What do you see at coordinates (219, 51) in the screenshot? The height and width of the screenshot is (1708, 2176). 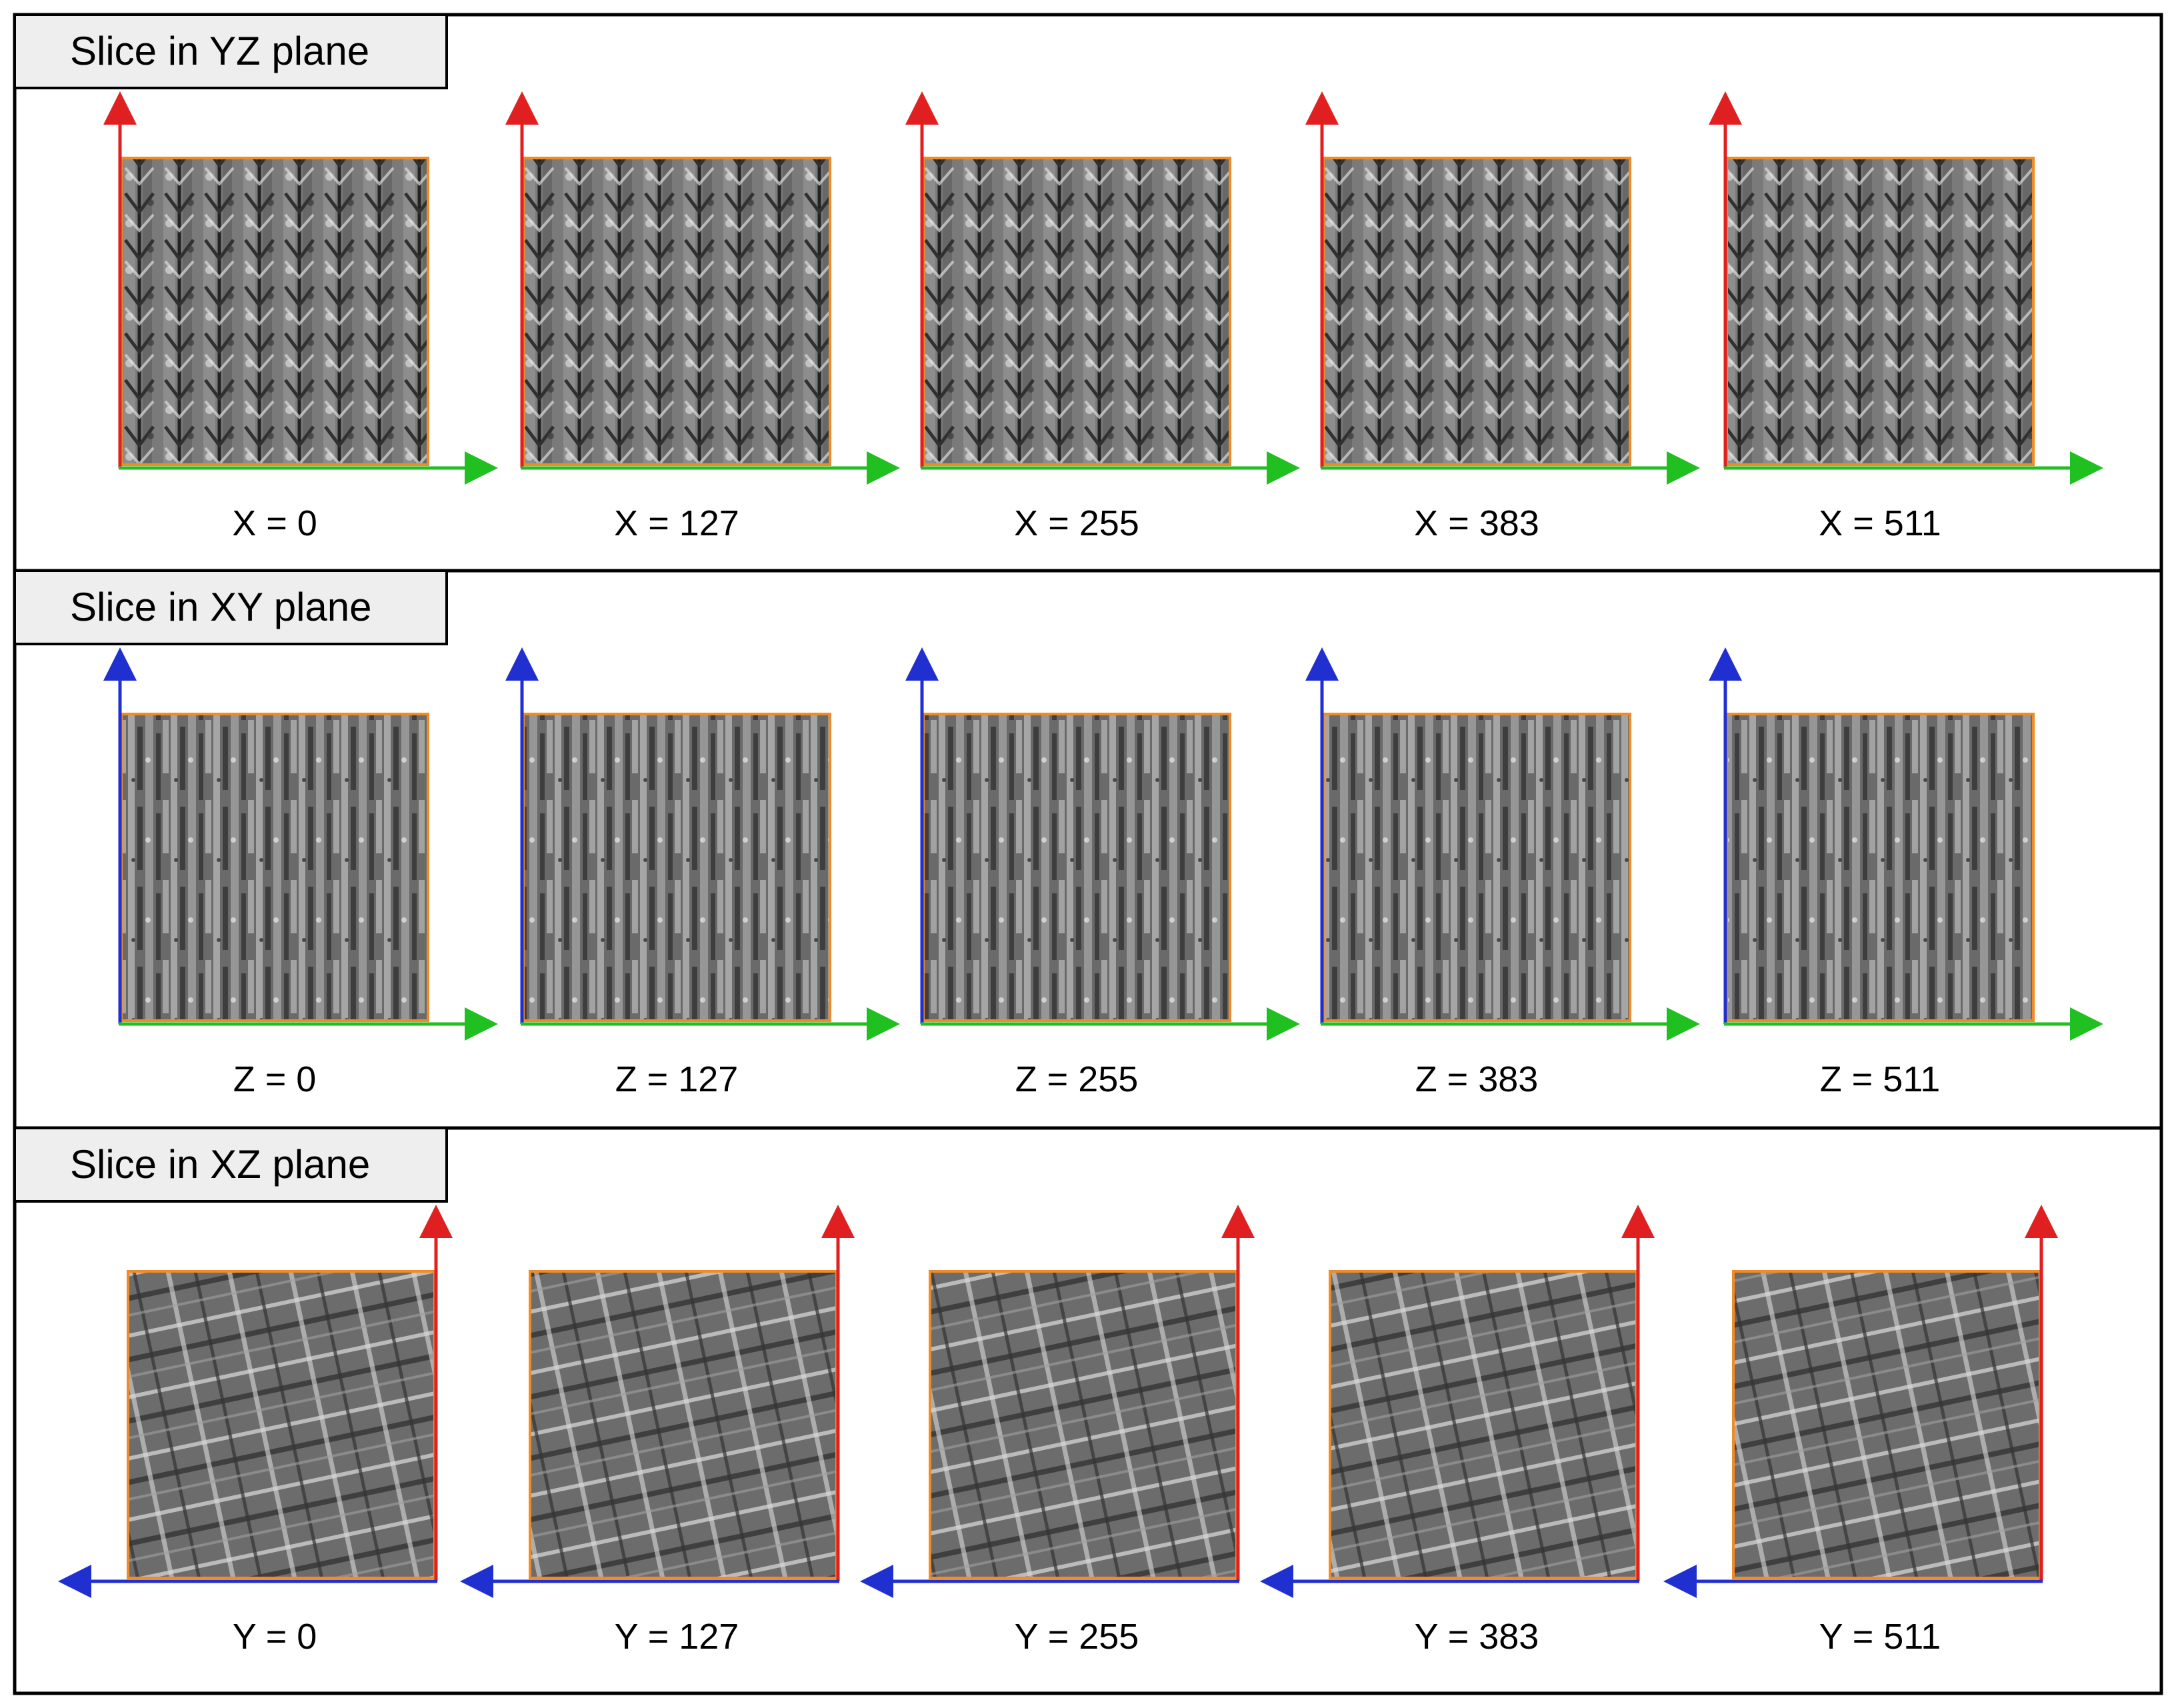 I see `panel-title: Slice in YZ plane` at bounding box center [219, 51].